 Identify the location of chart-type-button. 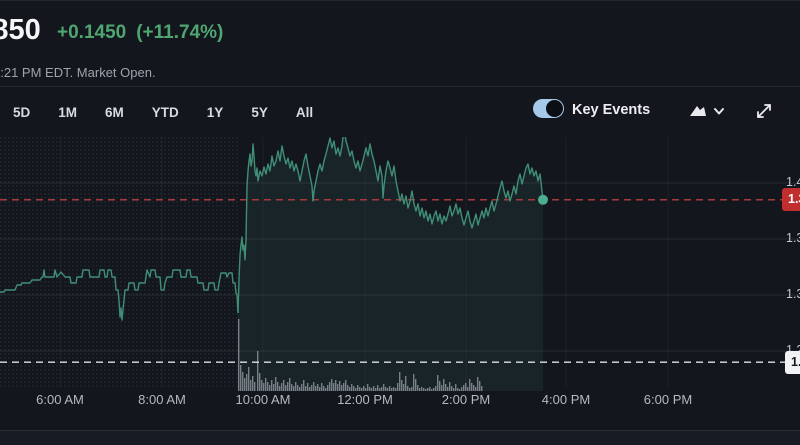
(708, 111).